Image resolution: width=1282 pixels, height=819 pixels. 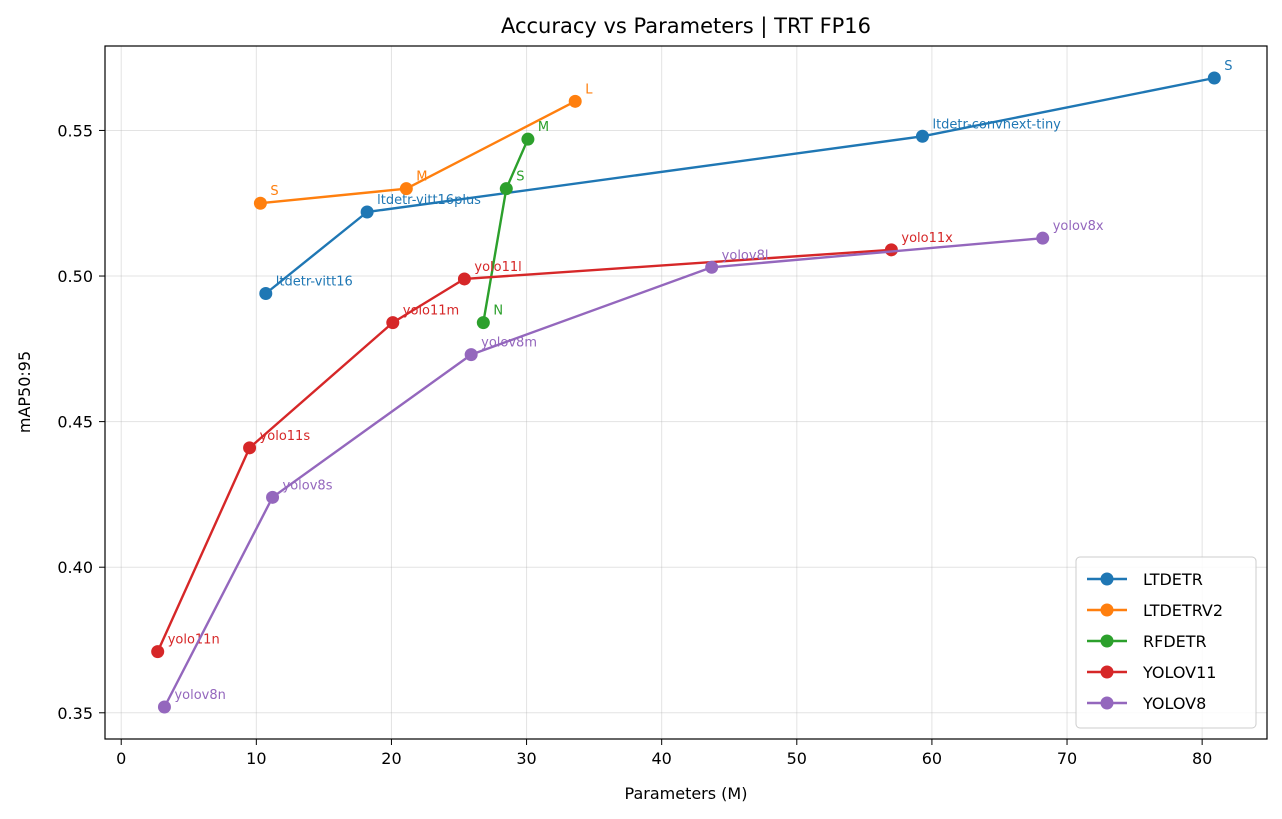 I want to click on x-tick-label: 80, so click(x=1202, y=758).